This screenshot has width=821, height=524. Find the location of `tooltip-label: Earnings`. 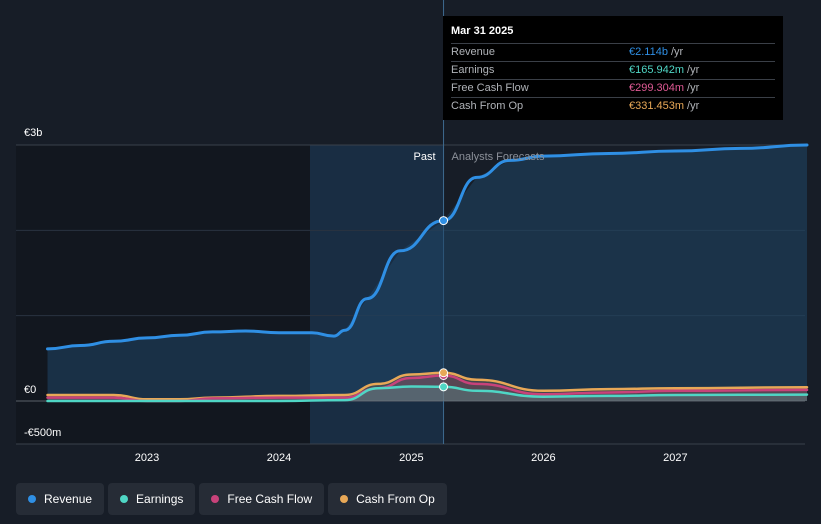

tooltip-label: Earnings is located at coordinates (473, 70).